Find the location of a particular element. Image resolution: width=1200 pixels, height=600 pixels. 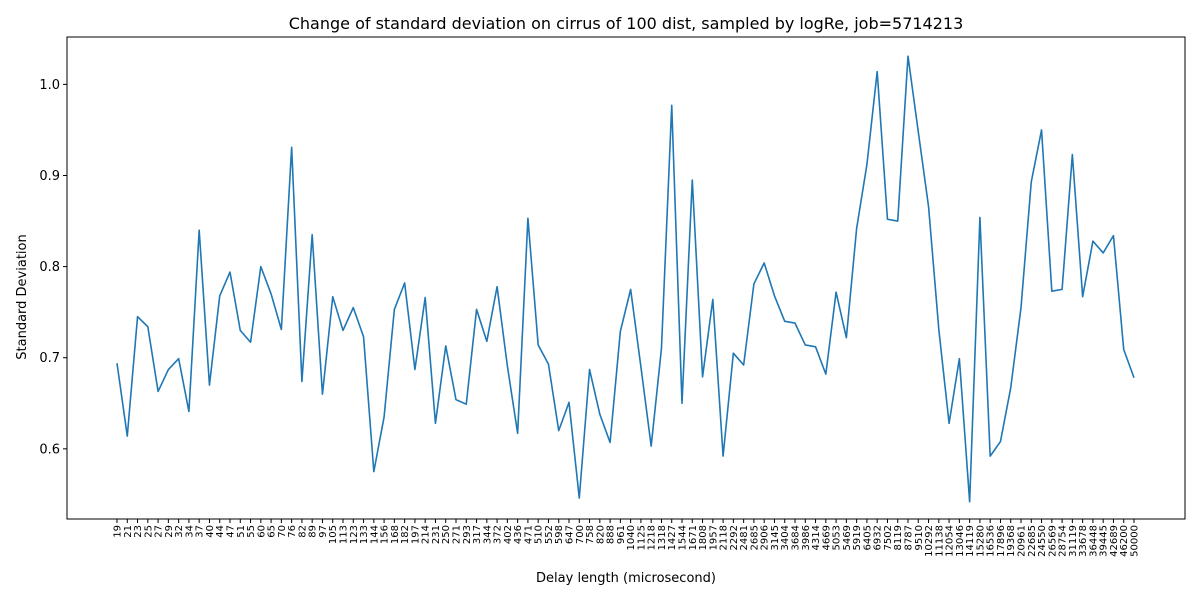

x-tick-label: 47 is located at coordinates (231, 531).